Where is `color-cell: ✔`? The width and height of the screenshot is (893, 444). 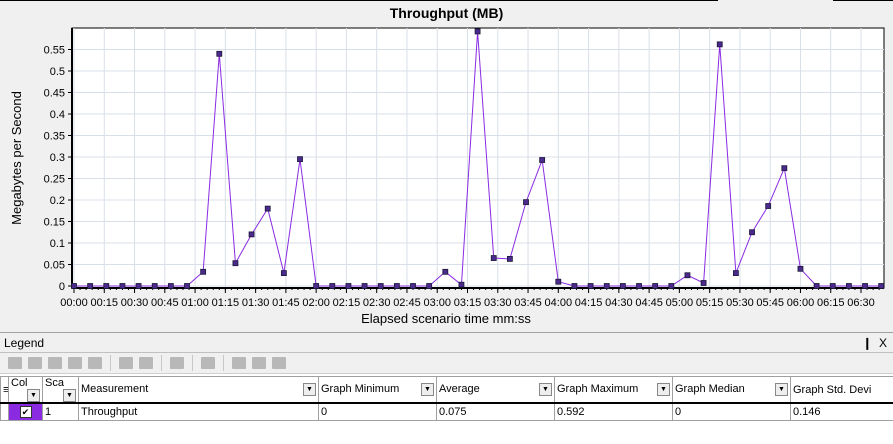
color-cell: ✔ is located at coordinates (25, 411).